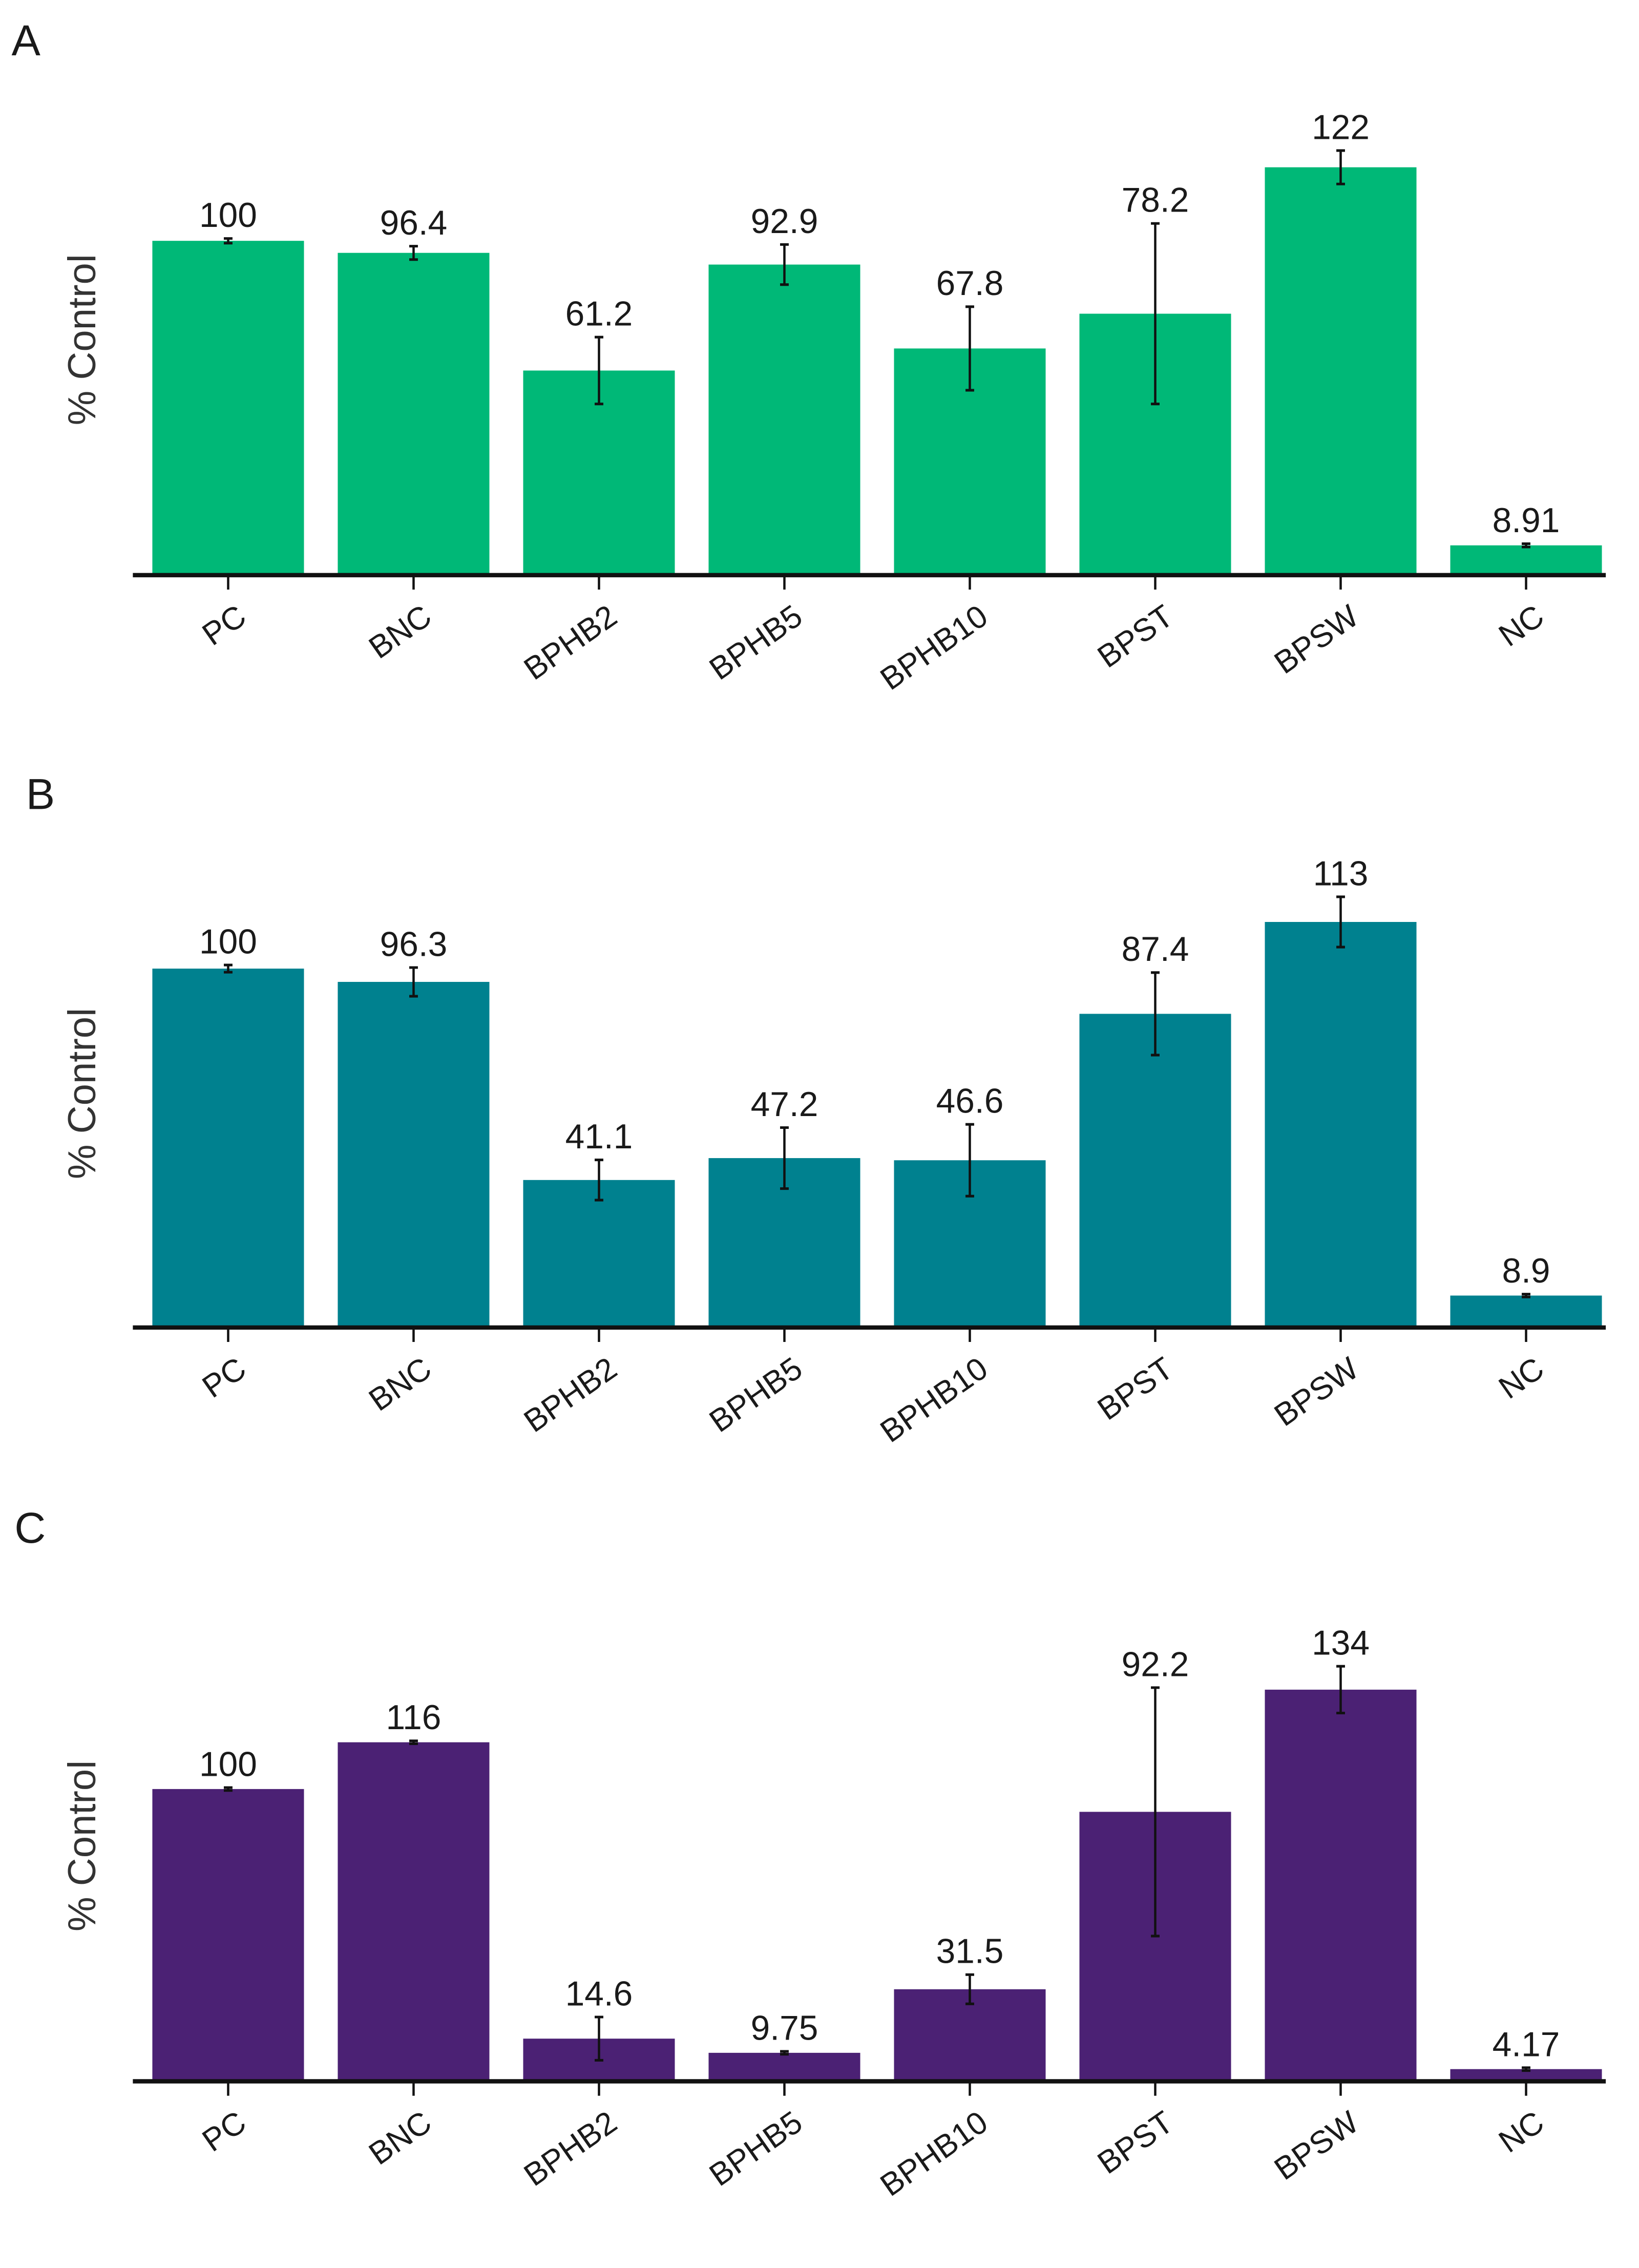  Describe the element at coordinates (1155, 1171) in the screenshot. I see `bar-bpst` at that location.